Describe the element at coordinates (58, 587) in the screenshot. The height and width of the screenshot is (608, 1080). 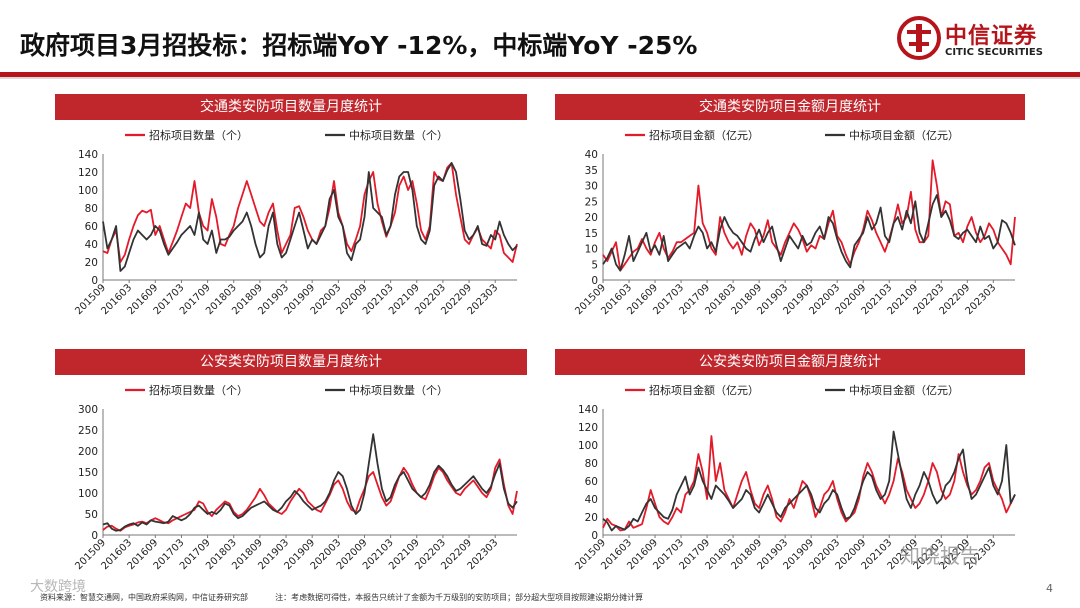
I see `watermark-secondary: 大数跨境` at that location.